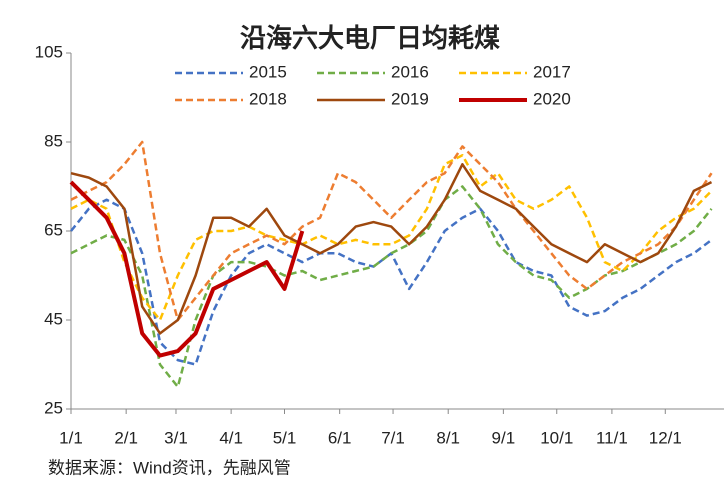  I want to click on y-tick-label: 105, so click(49, 51).